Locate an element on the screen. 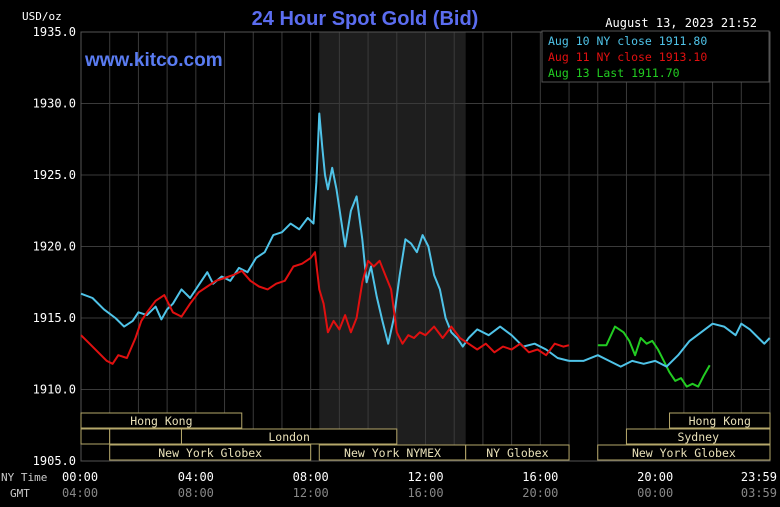  x-tick-label-gmt: 16:00 is located at coordinates (425, 493).